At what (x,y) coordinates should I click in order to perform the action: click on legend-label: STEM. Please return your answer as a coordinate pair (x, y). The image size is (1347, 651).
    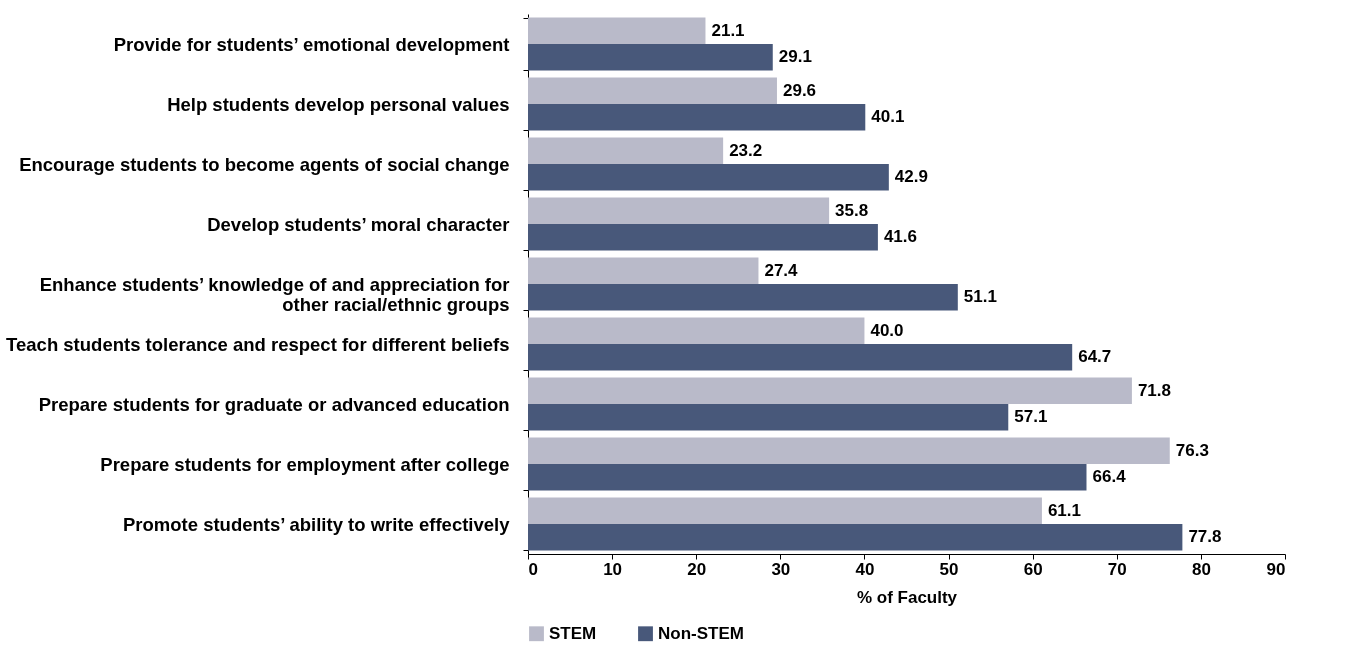
    Looking at the image, I should click on (573, 633).